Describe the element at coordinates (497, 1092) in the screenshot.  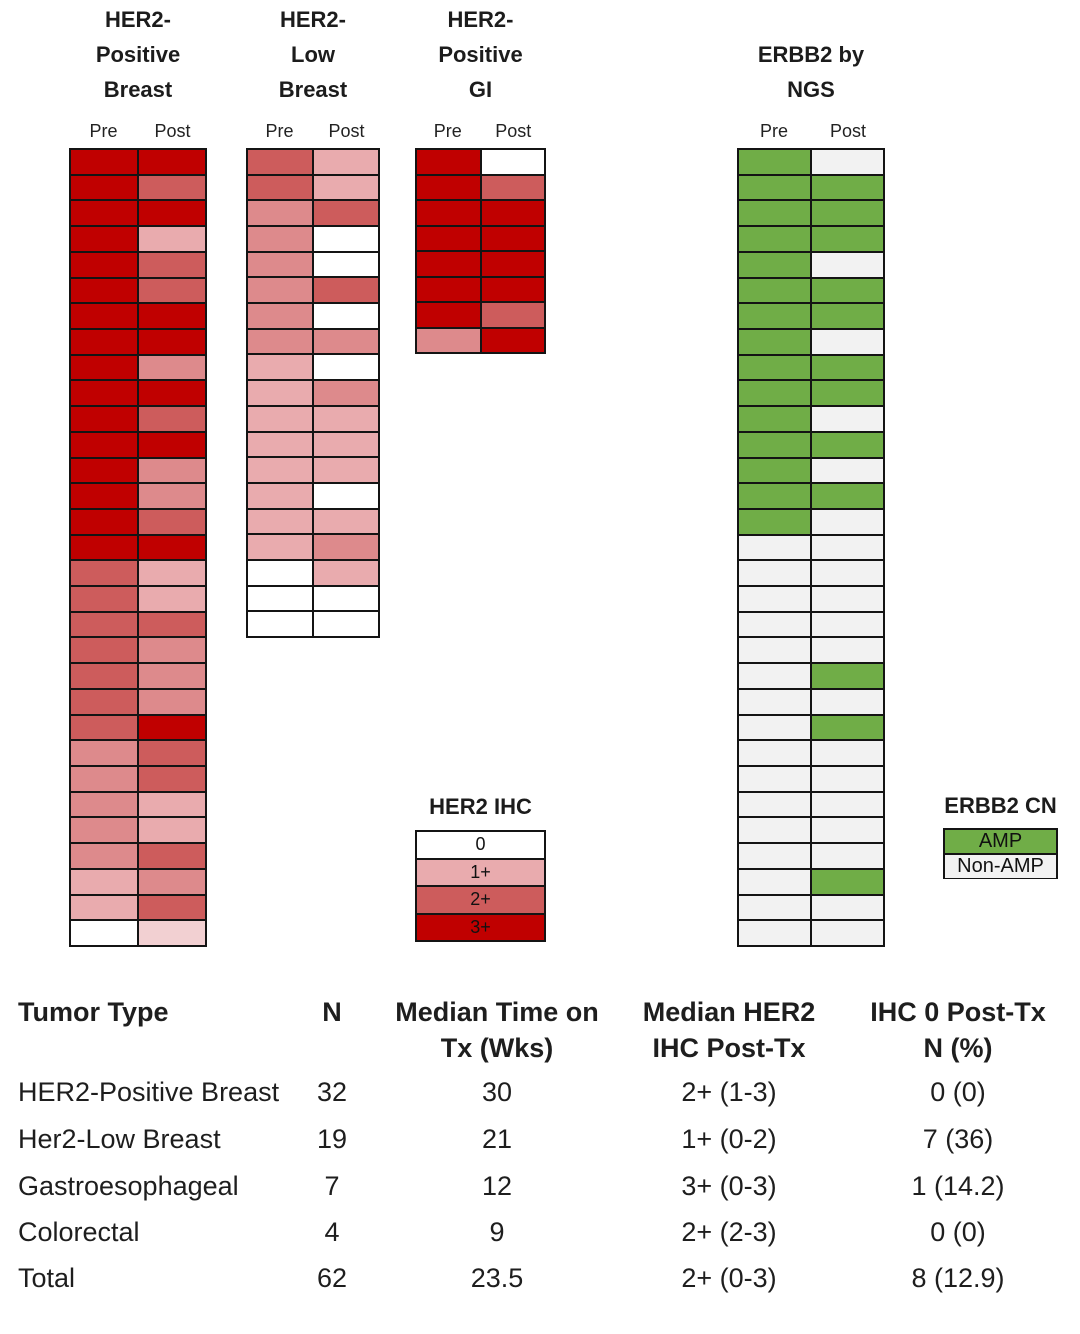
I see `table-cell: 30` at that location.